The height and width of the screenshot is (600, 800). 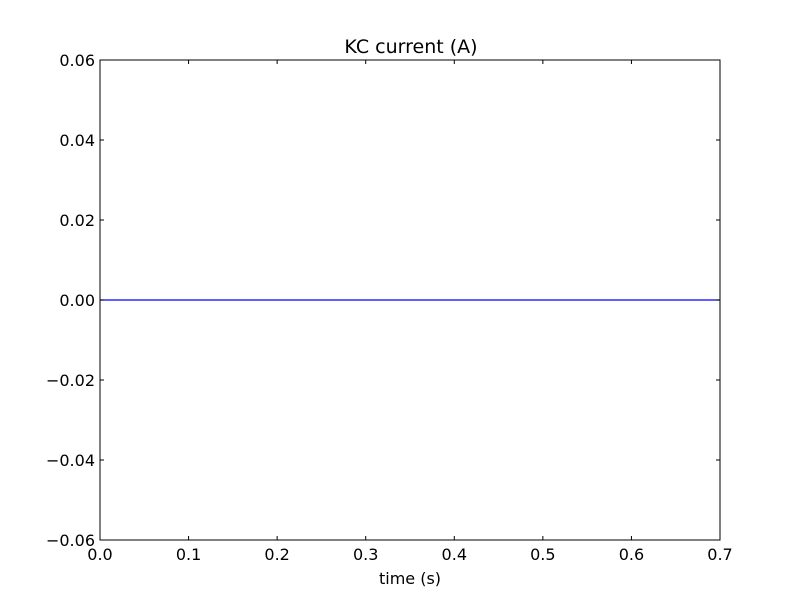 I want to click on x-tick-label: 0.3, so click(x=365, y=554).